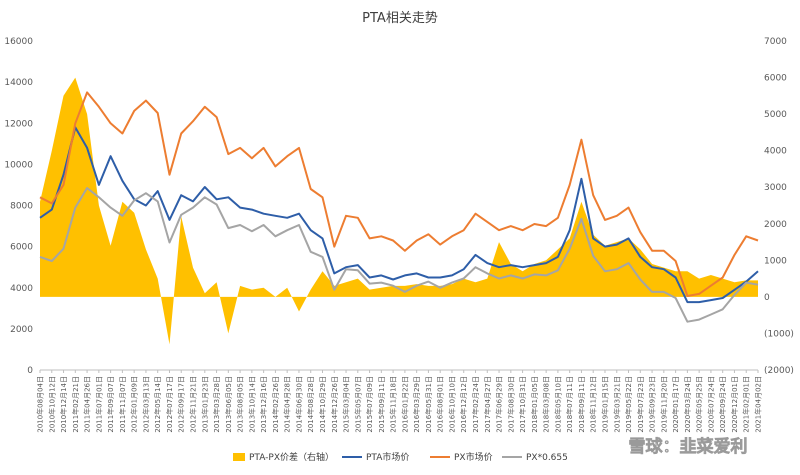 This screenshot has width=800, height=475. I want to click on x-tick-label: 2016年08月01日, so click(440, 404).